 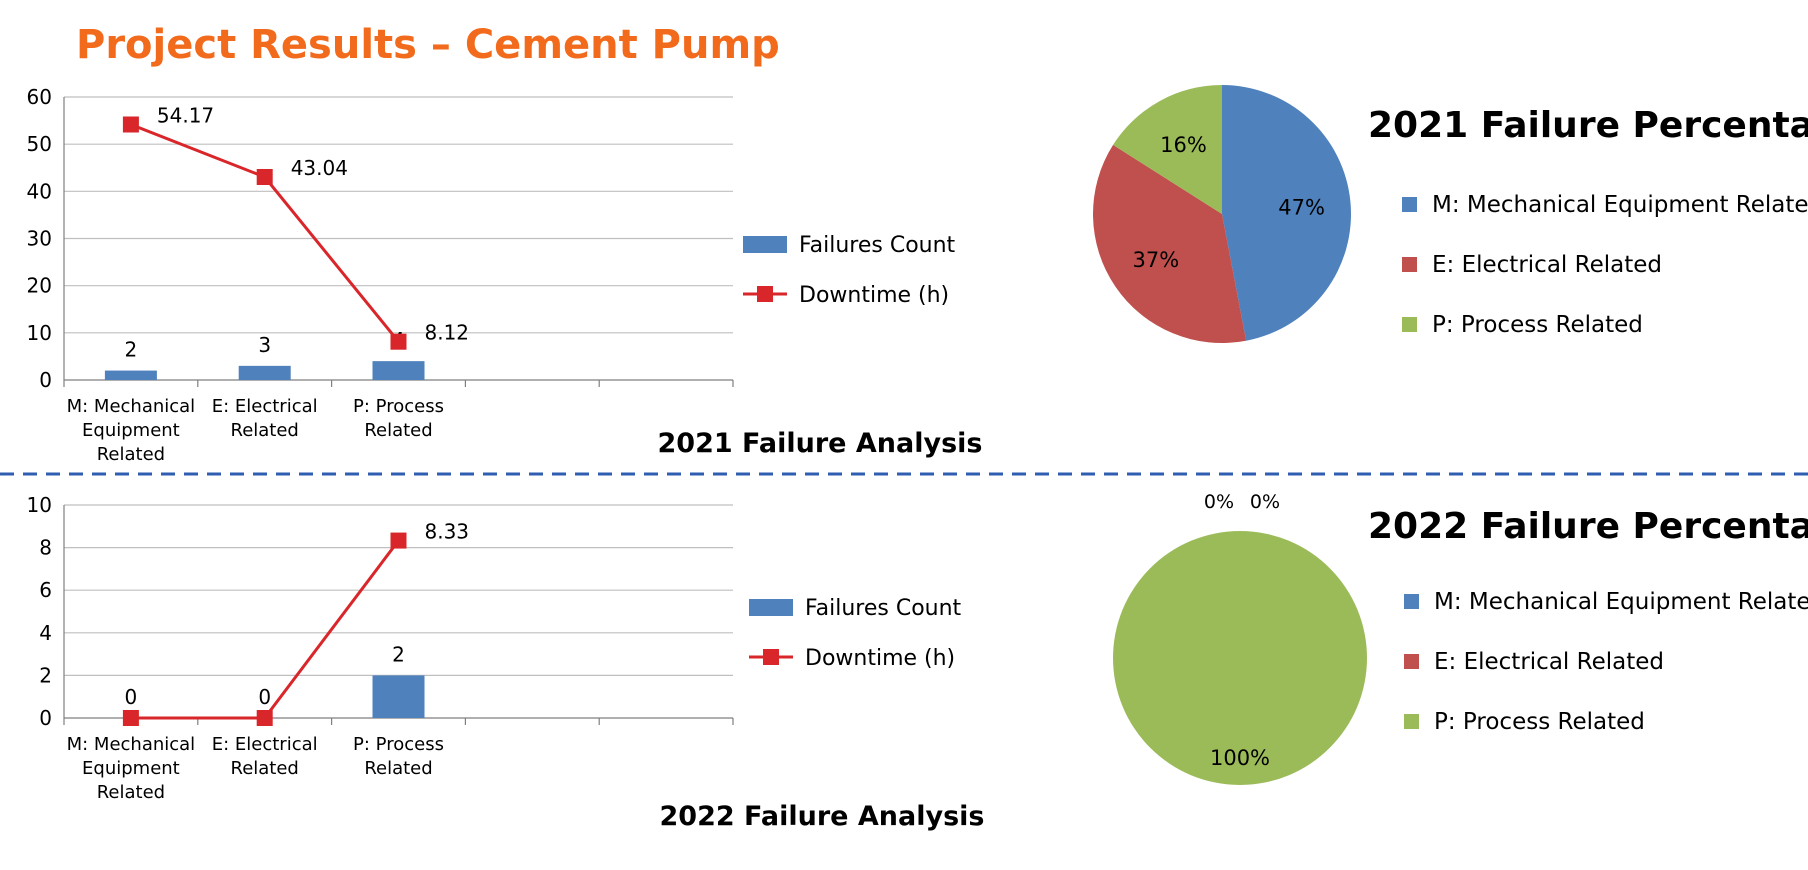 I want to click on y-tick-label: 50, so click(x=39, y=144).